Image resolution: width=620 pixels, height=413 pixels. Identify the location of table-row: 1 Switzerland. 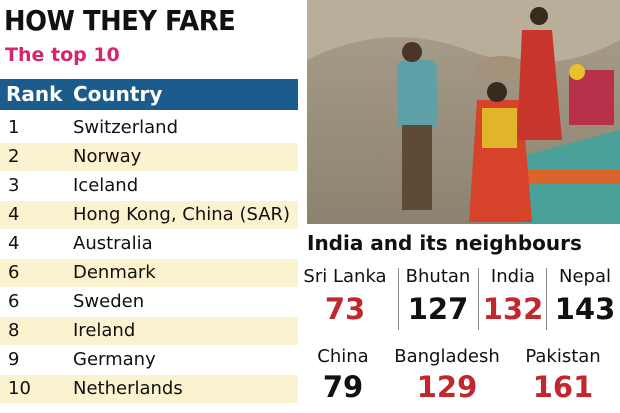
(149, 128).